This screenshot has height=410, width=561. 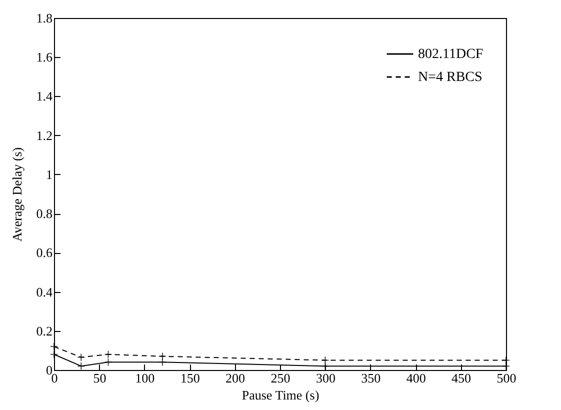 I want to click on y-tick-label: 0.6, so click(x=44, y=252).